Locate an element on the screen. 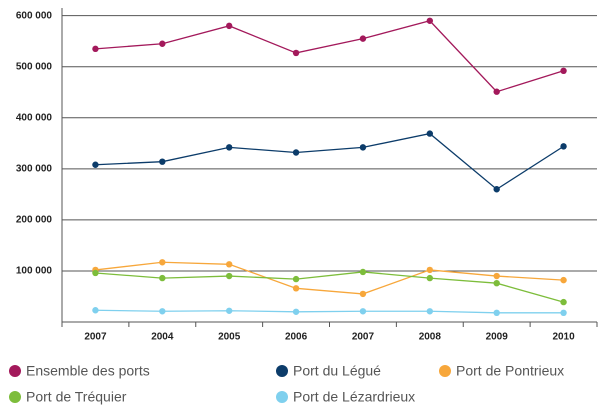  y-tick-label: 100 000 is located at coordinates (34, 271).